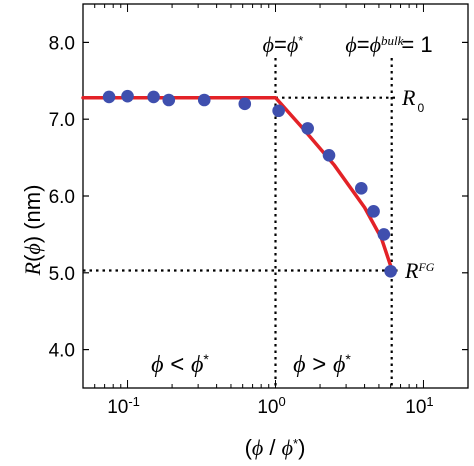 The width and height of the screenshot is (474, 466). I want to click on region-label-above: ϕ > ϕ*, so click(322, 364).